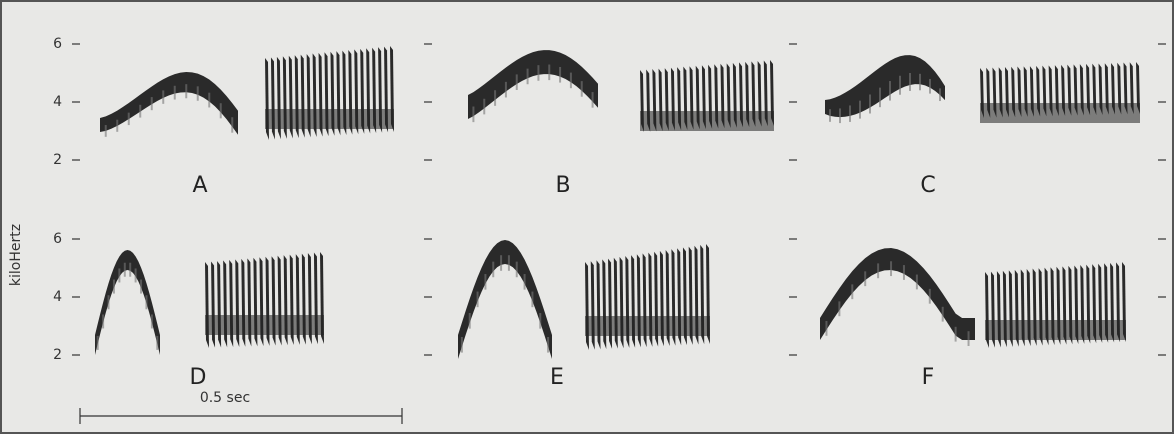 Image resolution: width=1174 pixels, height=434 pixels. What do you see at coordinates (198, 377) in the screenshot?
I see `panel-label: D` at bounding box center [198, 377].